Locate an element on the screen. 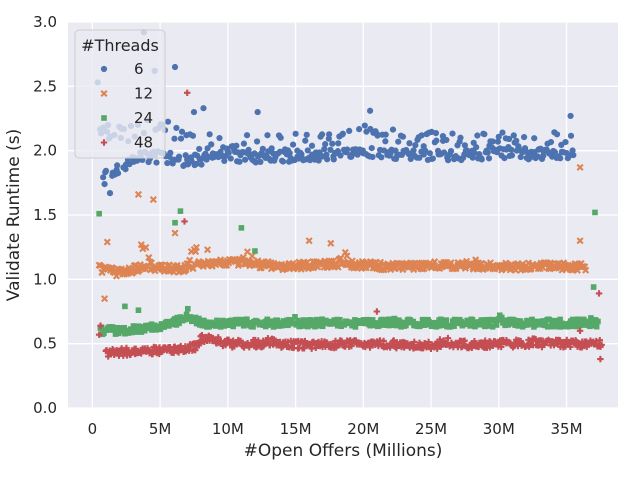  y-tick-label: 3.0 is located at coordinates (45, 22).